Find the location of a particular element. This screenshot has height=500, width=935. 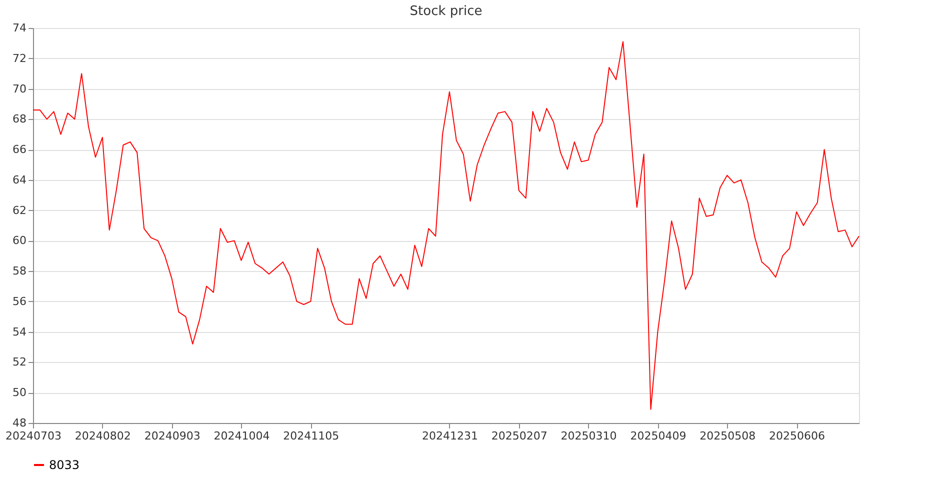

x-tick-label: 20250508 is located at coordinates (728, 436).